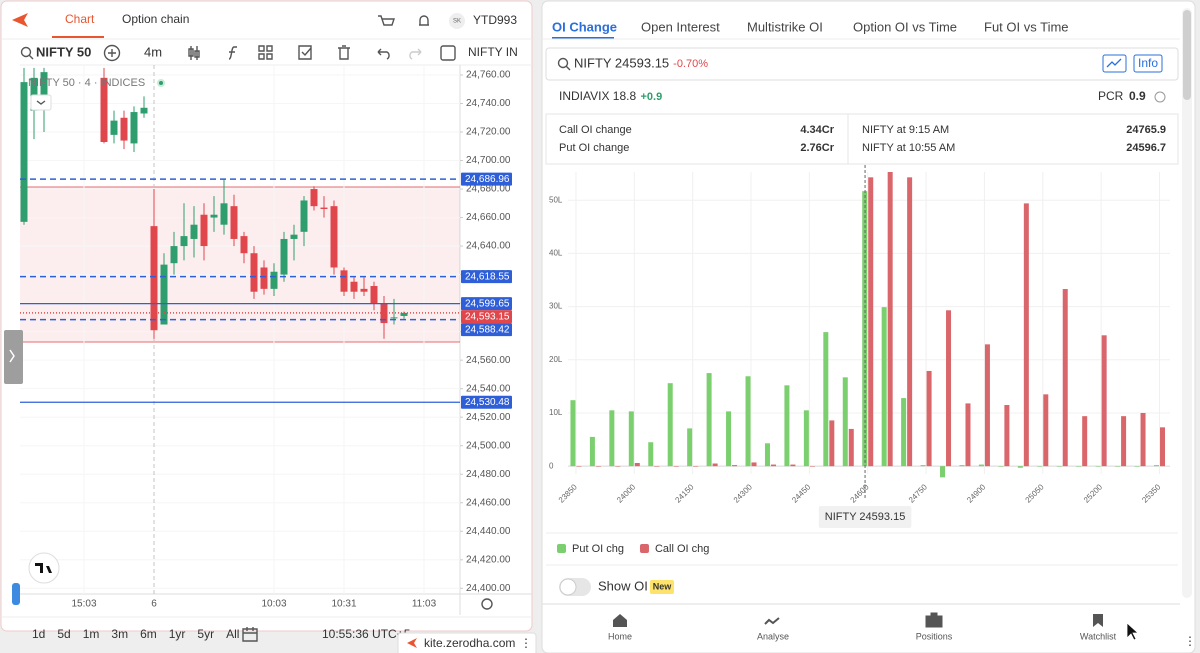  Describe the element at coordinates (153, 51) in the screenshot. I see `interval: 4m` at that location.